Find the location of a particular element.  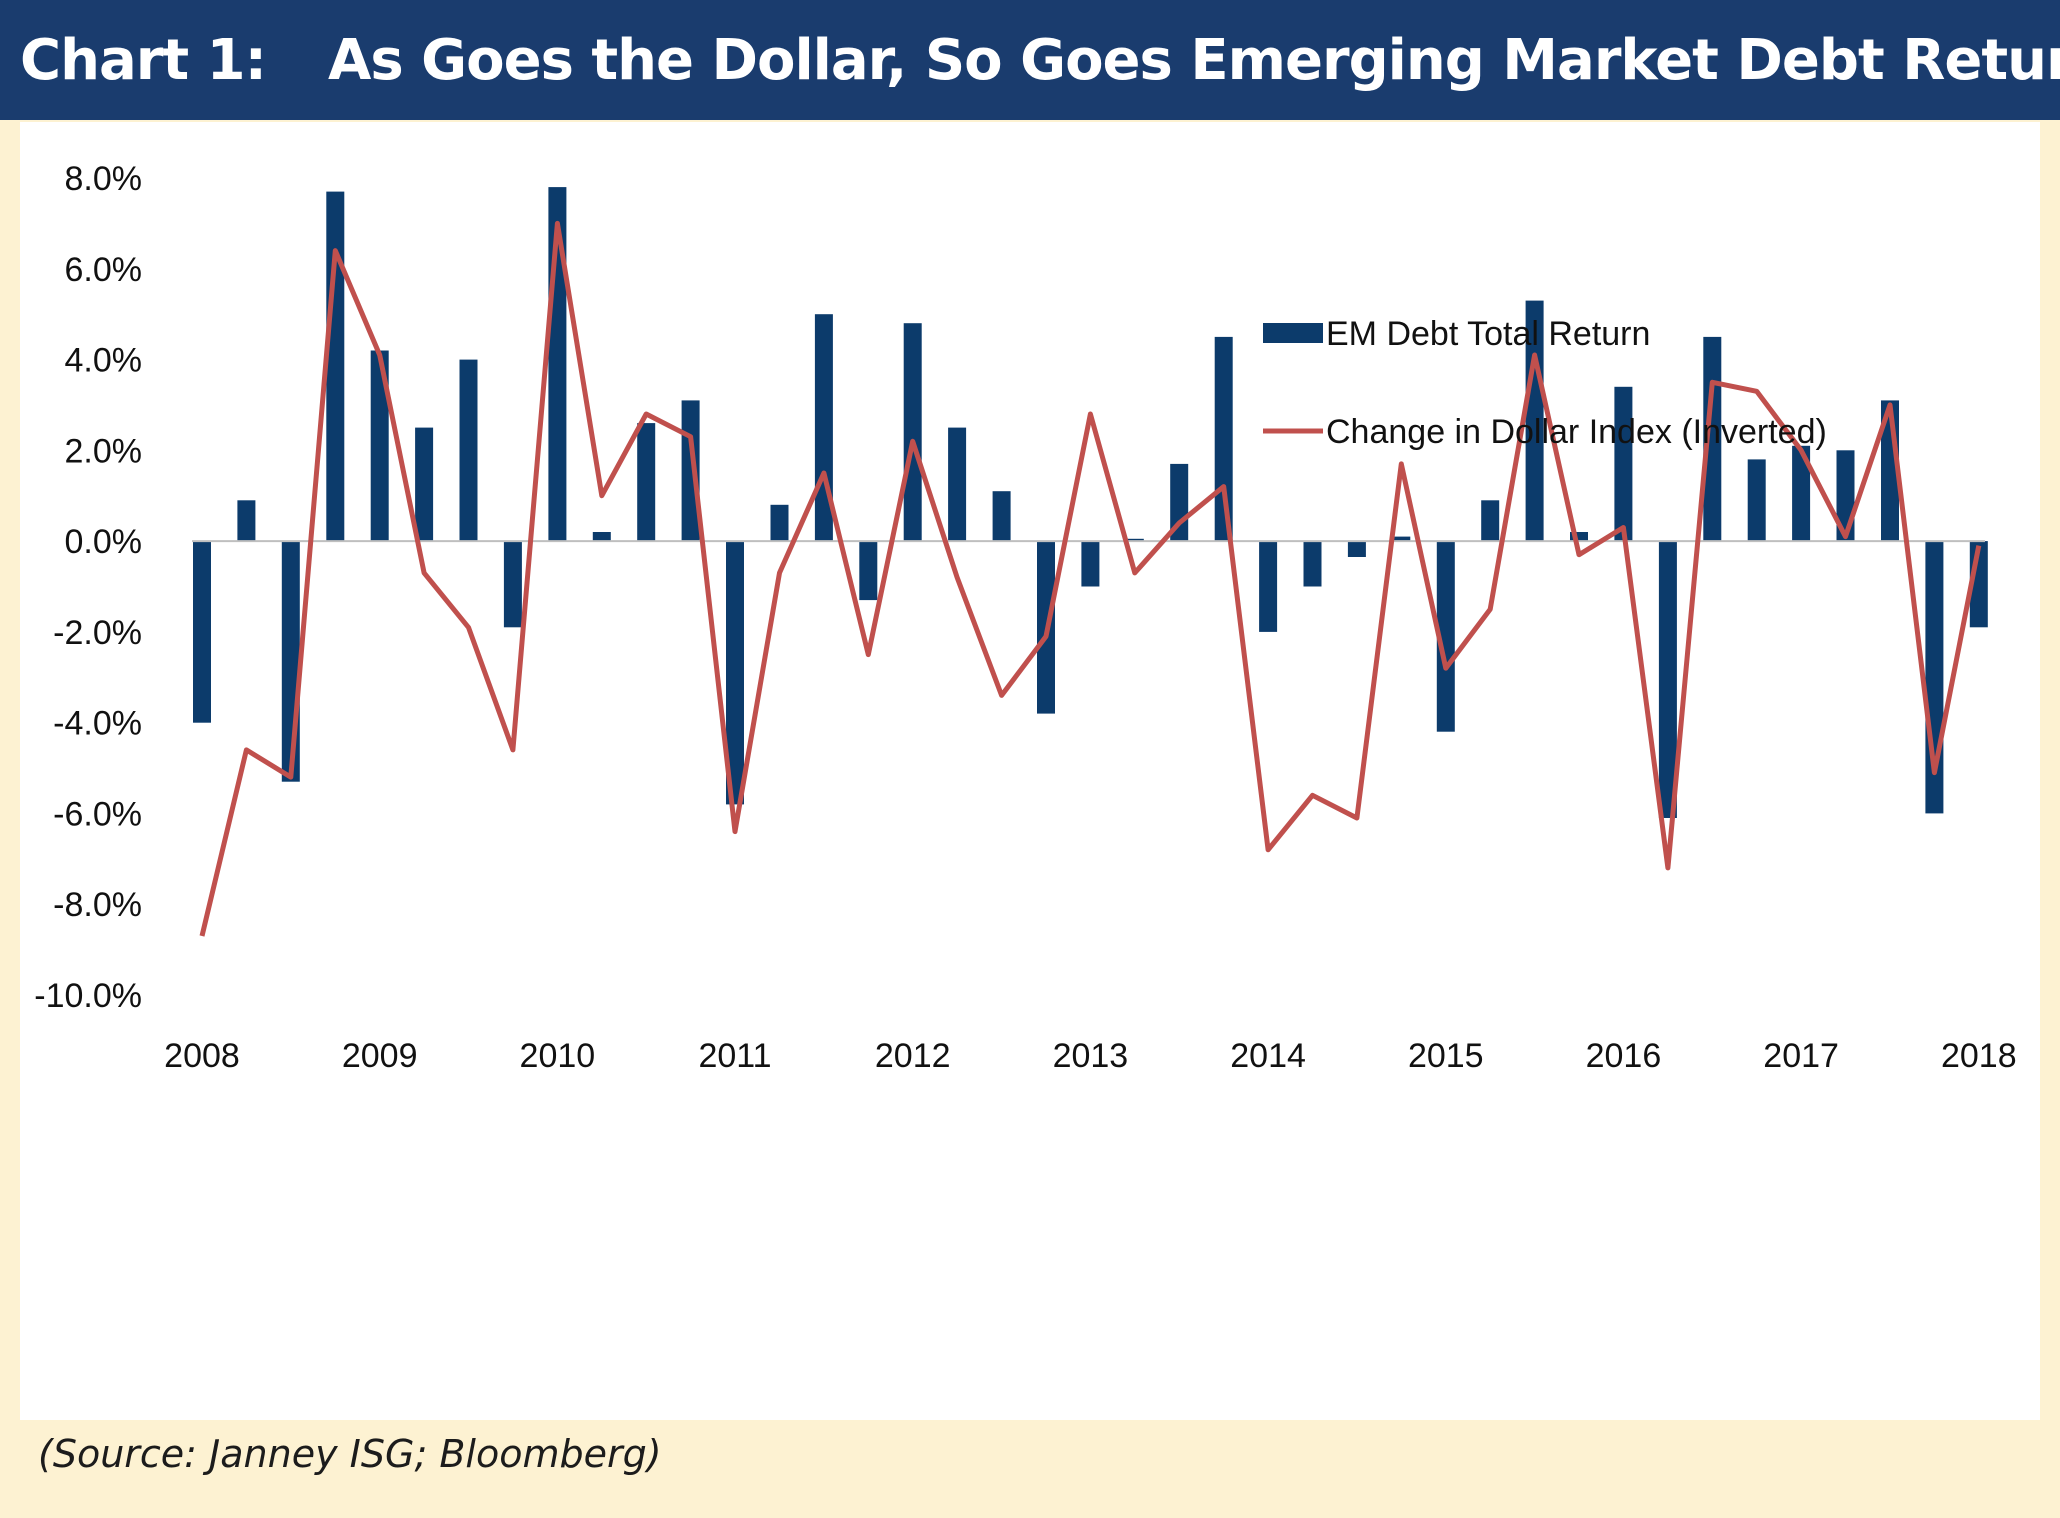

x-tick-label: 2014 is located at coordinates (1268, 1056).